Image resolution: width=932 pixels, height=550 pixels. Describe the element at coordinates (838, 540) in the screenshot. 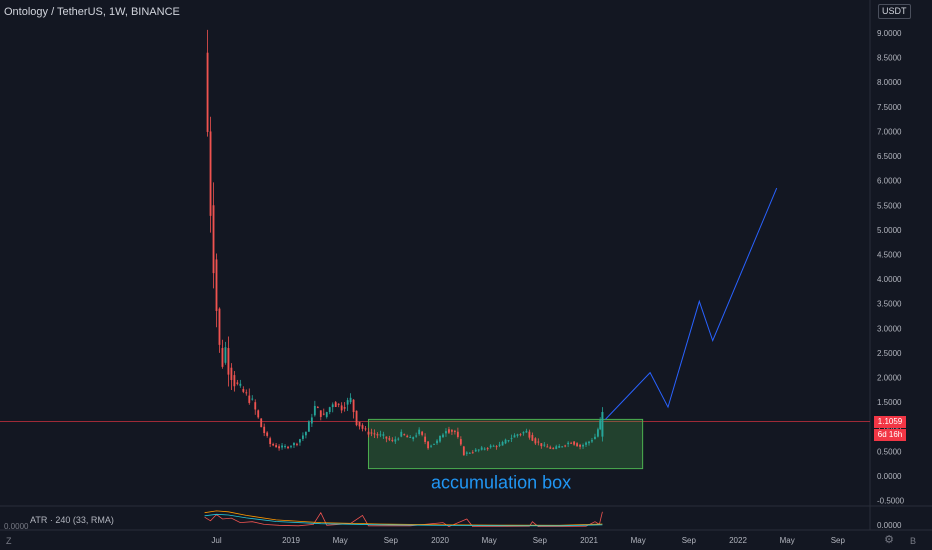

I see `x-tick-label: Sep` at that location.